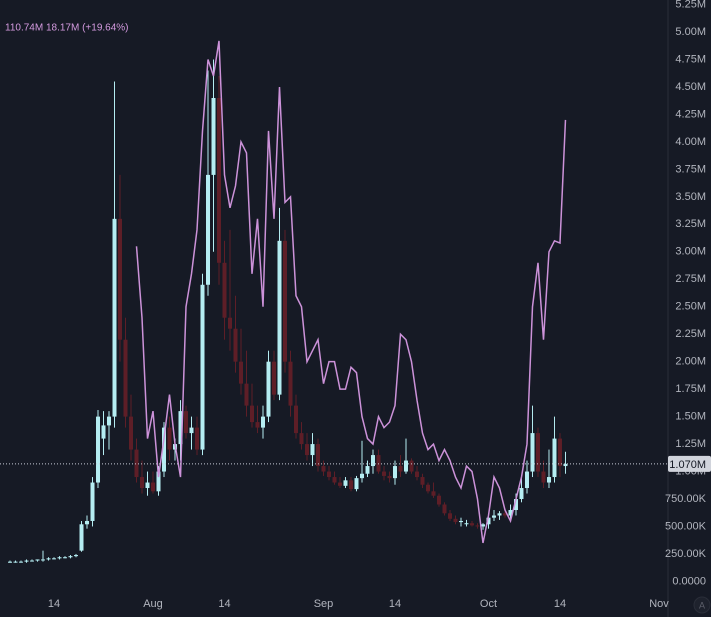  Describe the element at coordinates (690, 197) in the screenshot. I see `y-tick-label: 3.50M` at that location.